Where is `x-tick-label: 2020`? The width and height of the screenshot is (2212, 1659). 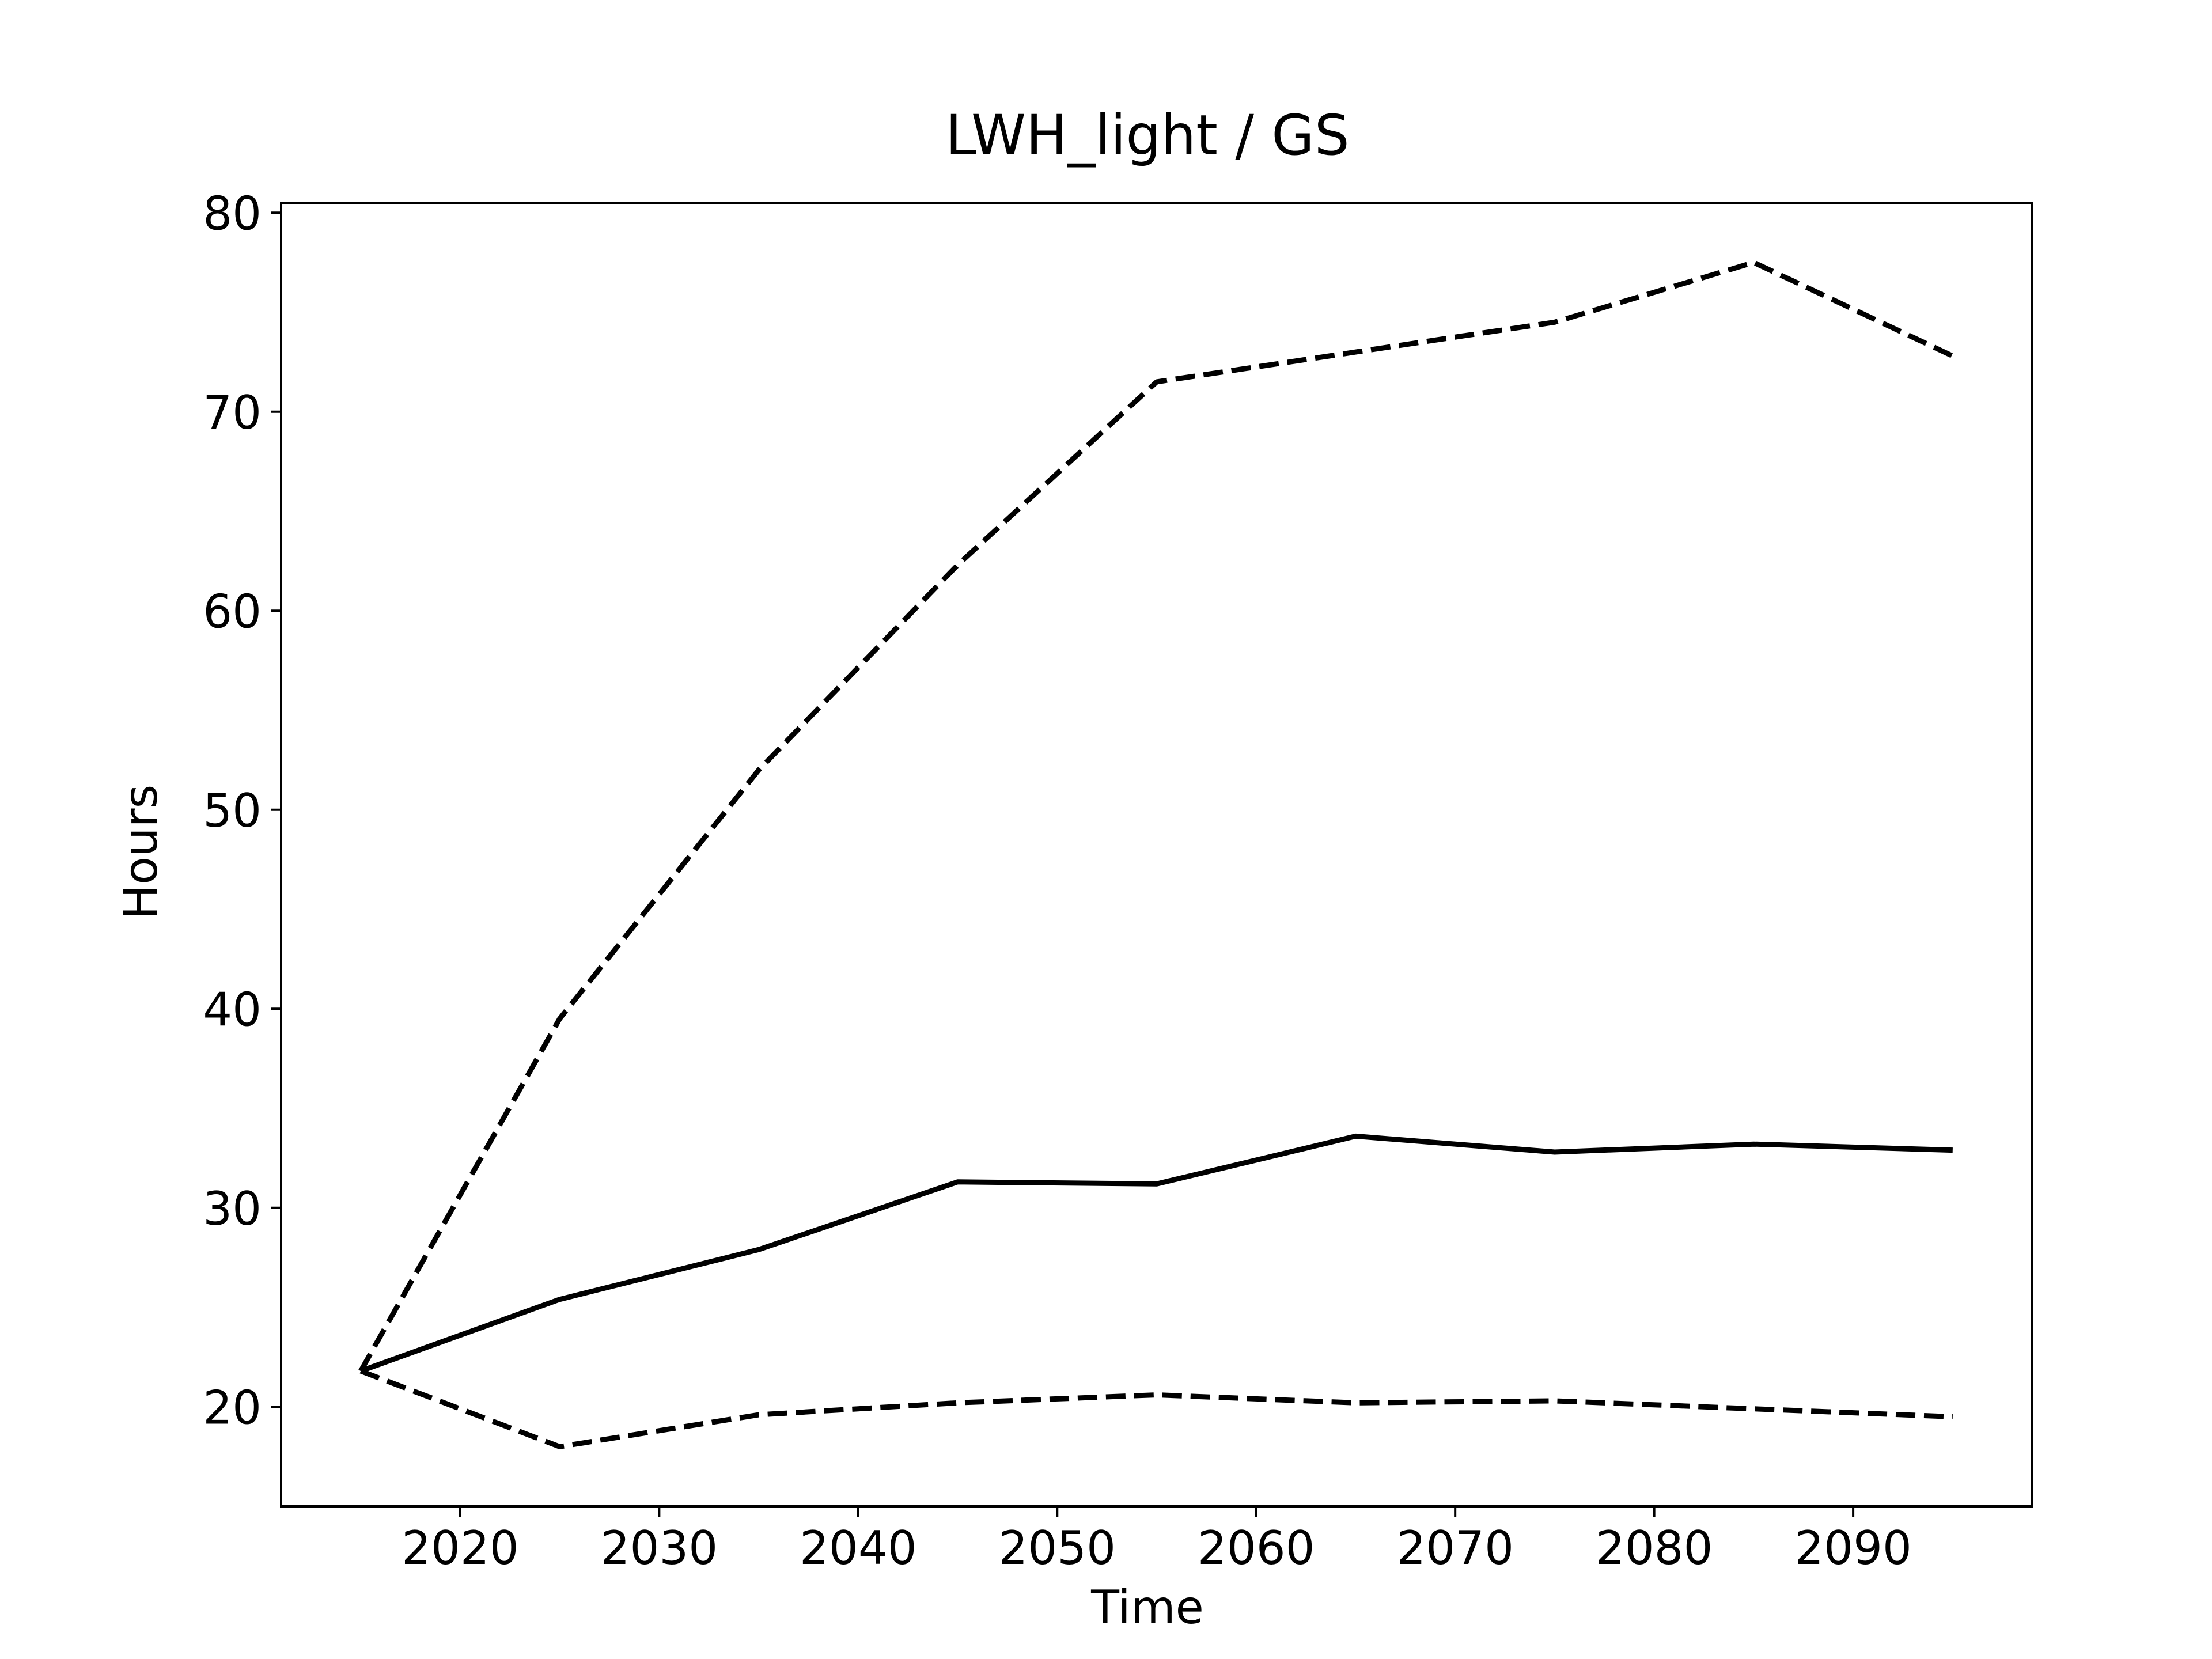
x-tick-label: 2020 is located at coordinates (460, 1548).